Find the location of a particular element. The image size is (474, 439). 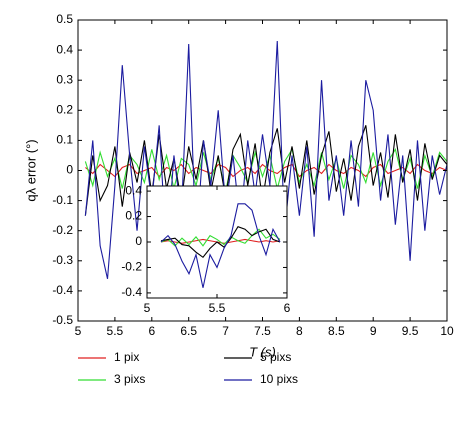

y-tick-label: -0.5 is located at coordinates (62, 320).